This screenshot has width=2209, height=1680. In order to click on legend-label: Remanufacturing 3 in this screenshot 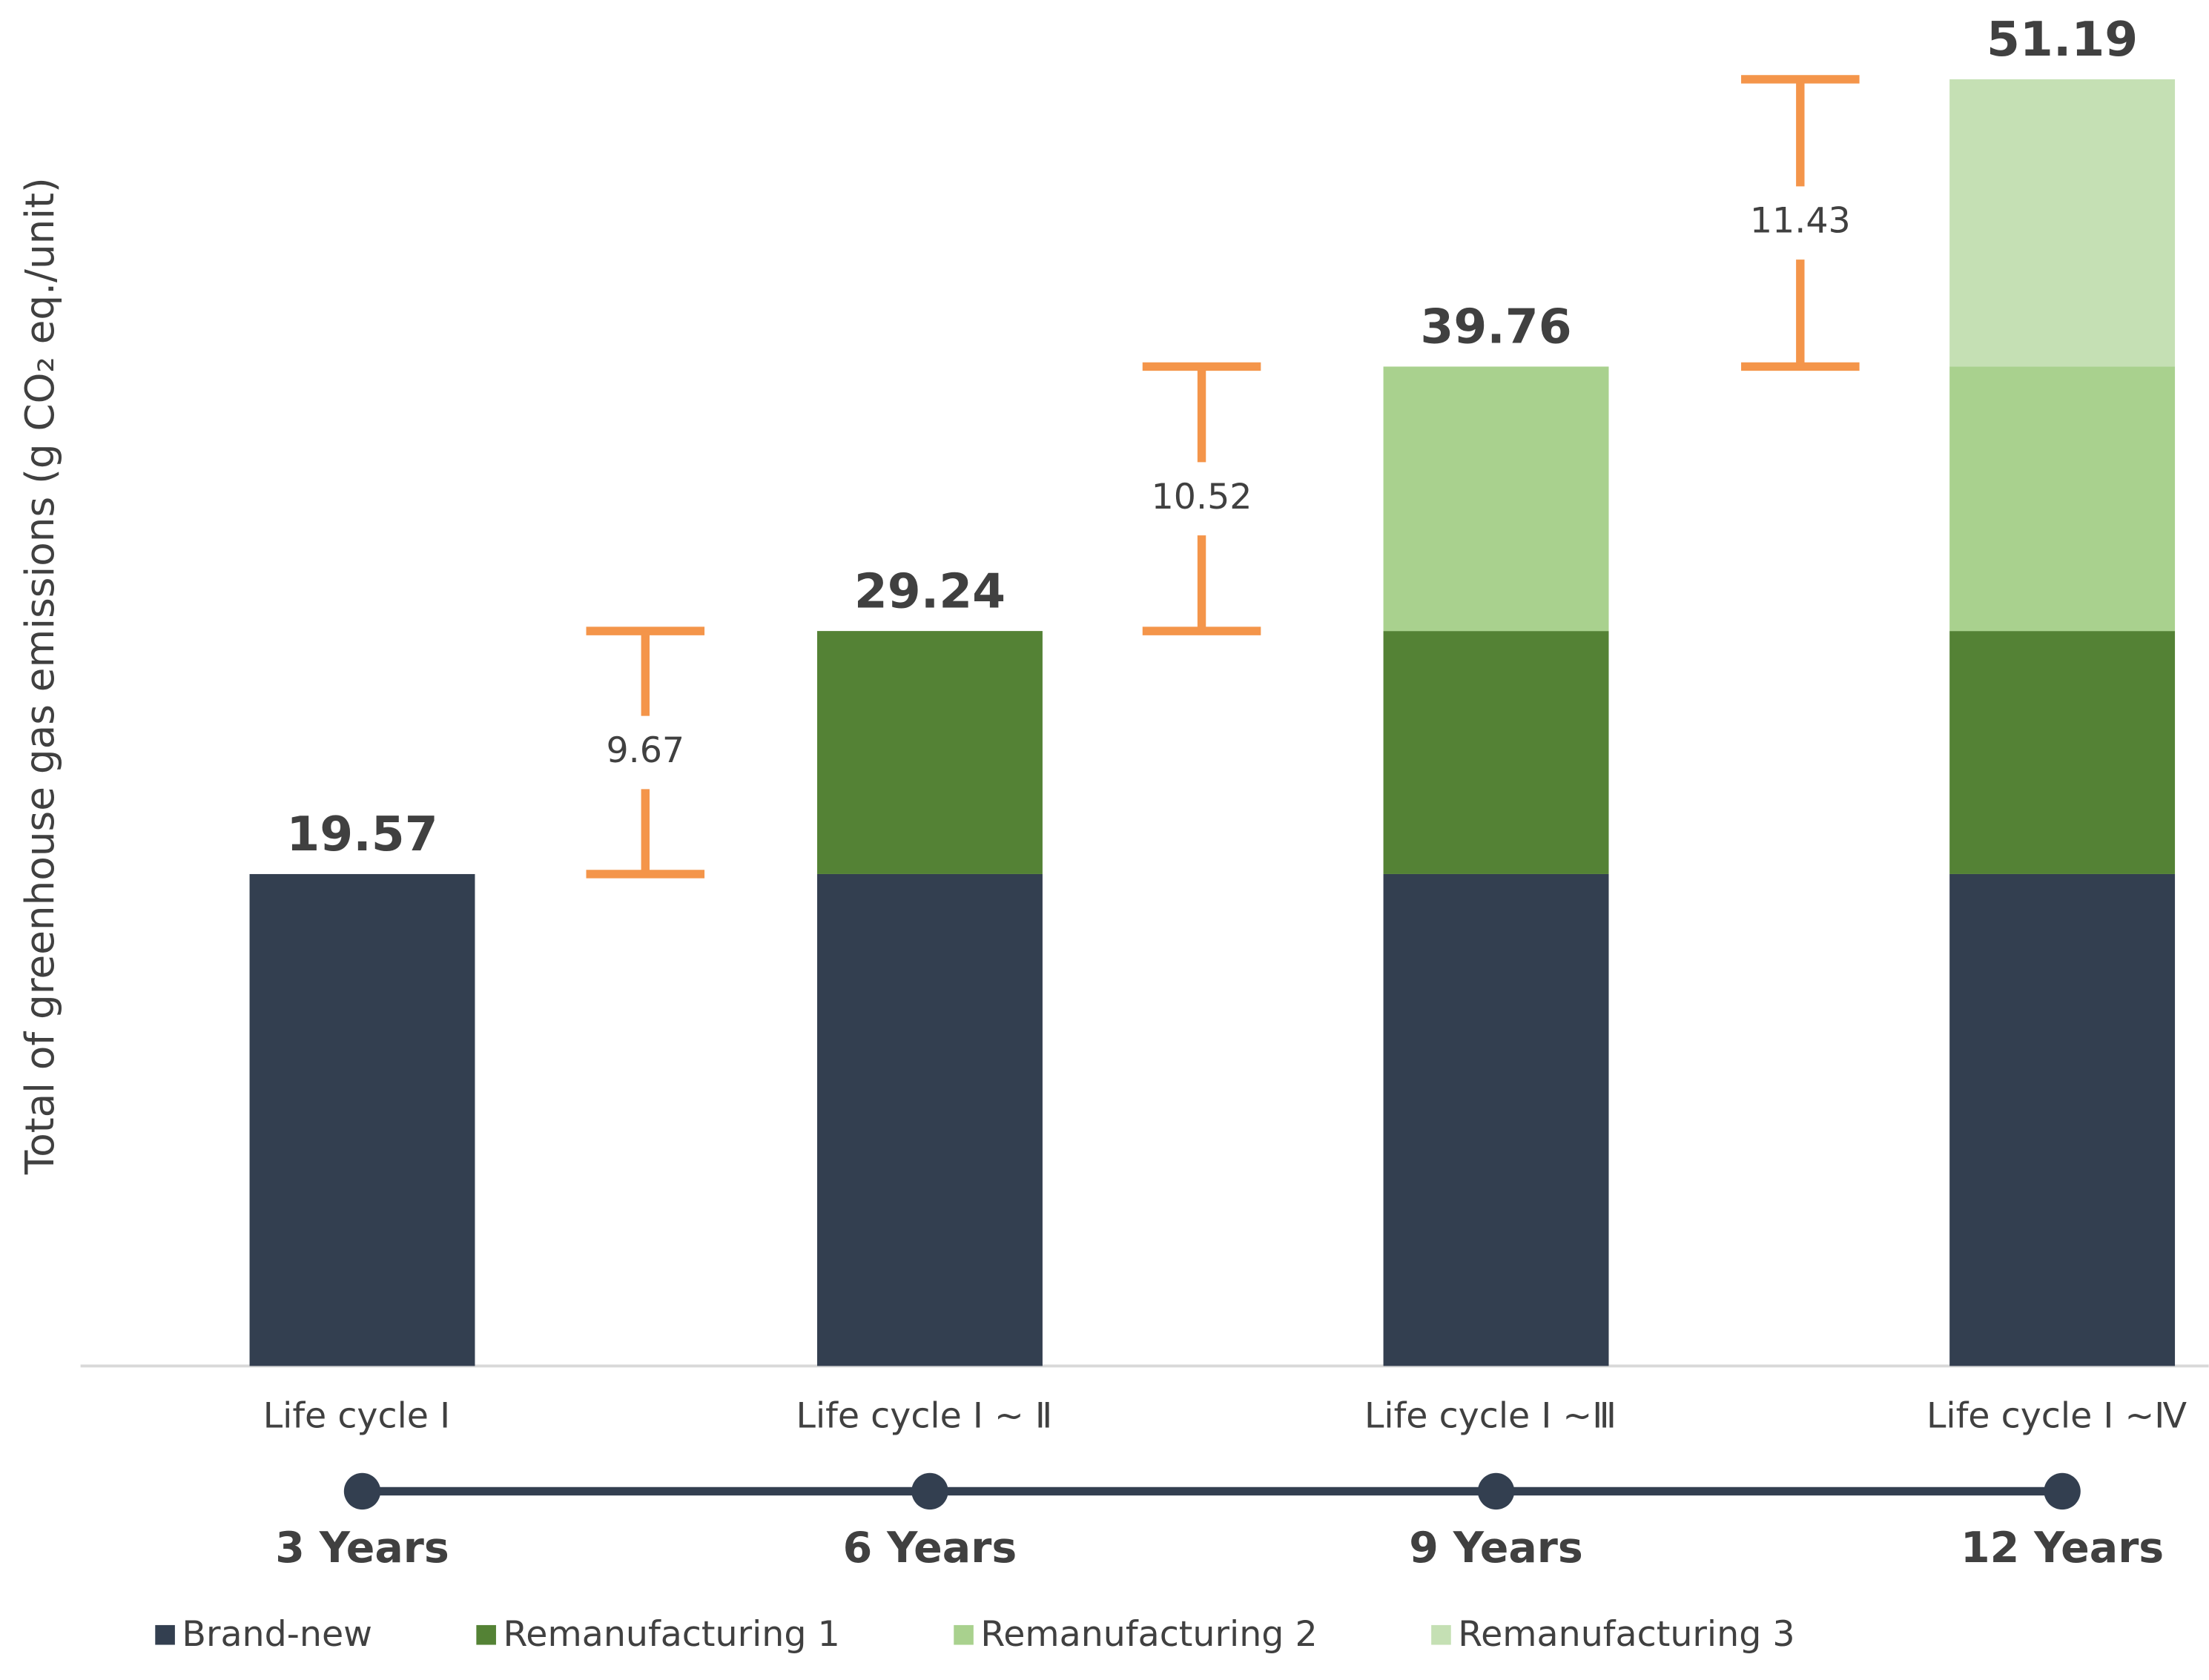, I will do `click(1626, 1634)`.